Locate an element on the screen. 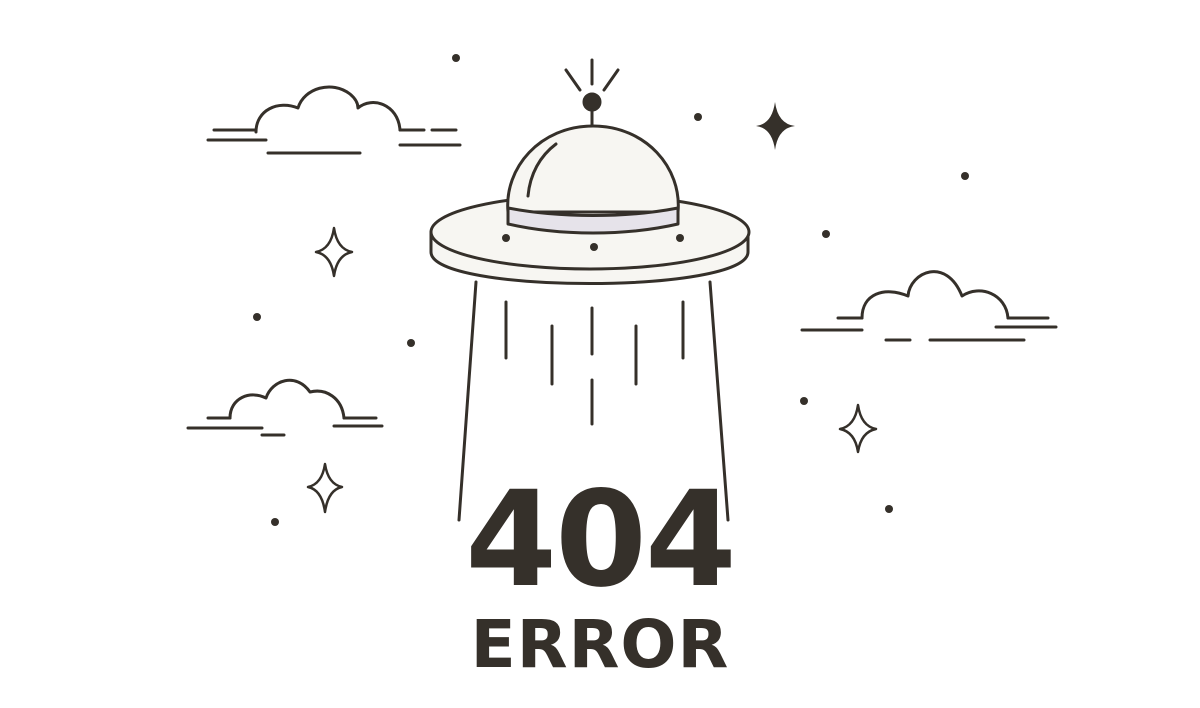  error-label: ERROR is located at coordinates (600, 644).